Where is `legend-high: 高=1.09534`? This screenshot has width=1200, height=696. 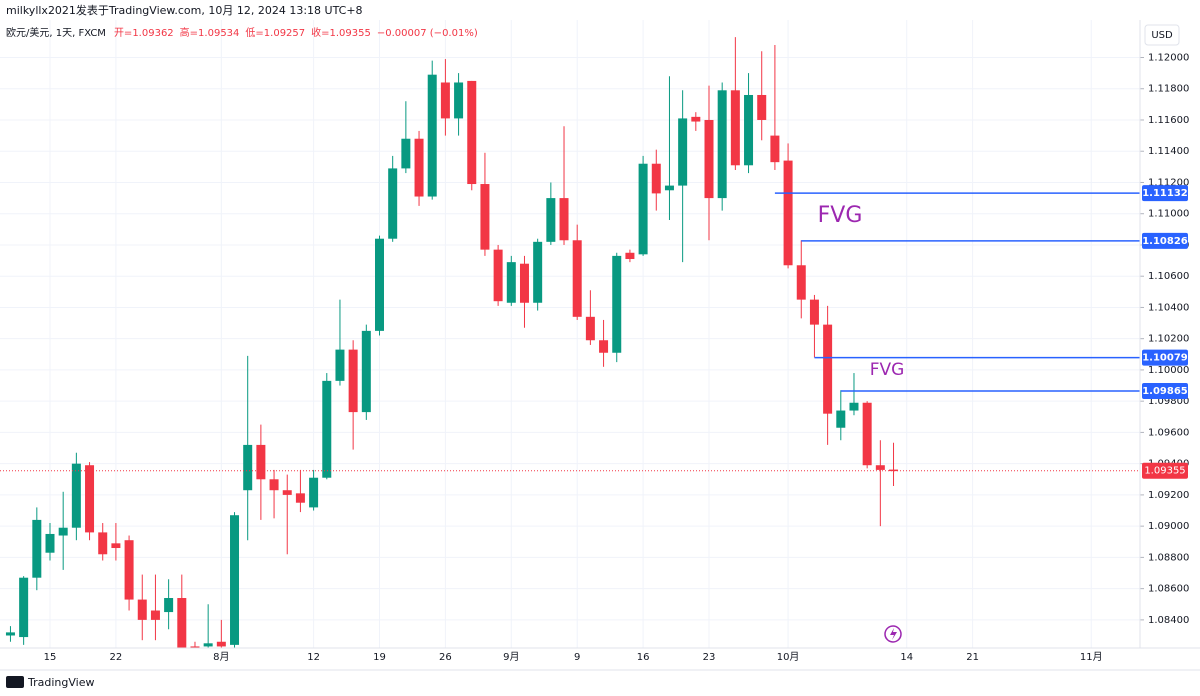 legend-high: 高=1.09534 is located at coordinates (210, 32).